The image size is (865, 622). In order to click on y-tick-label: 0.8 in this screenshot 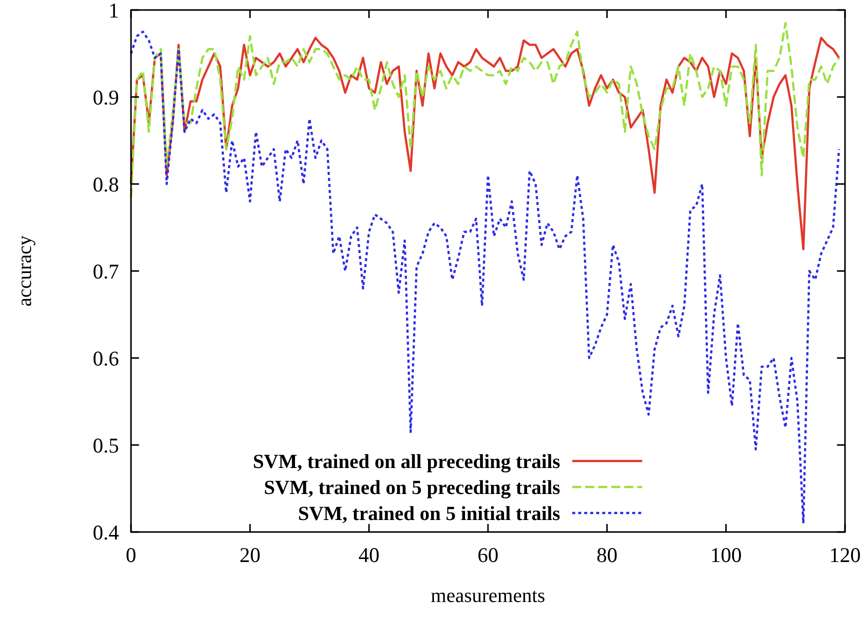, I will do `click(105, 184)`.